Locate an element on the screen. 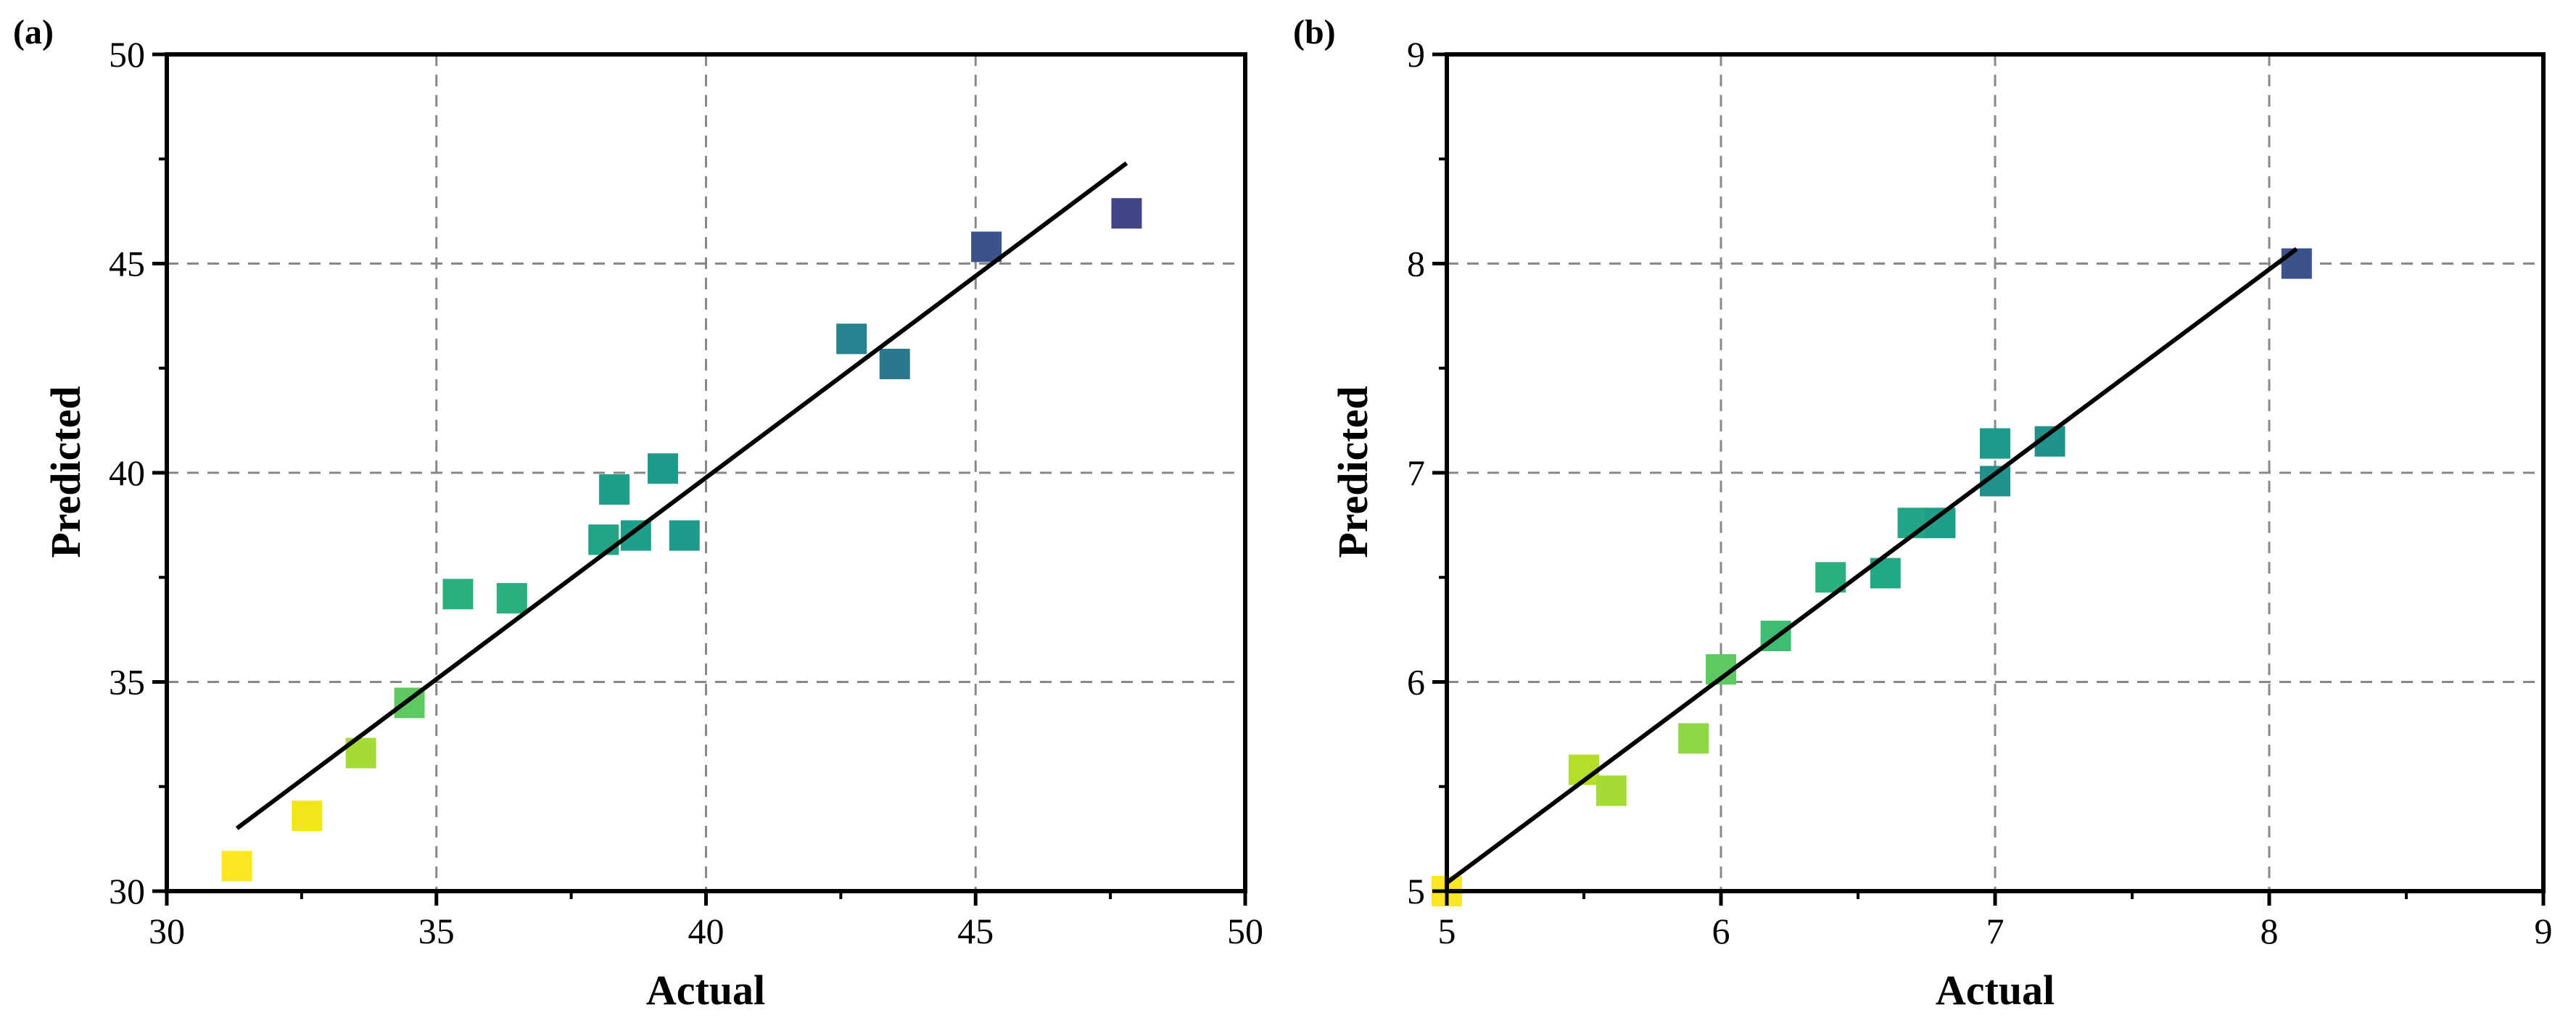  panel-label: (b) is located at coordinates (1314, 32).